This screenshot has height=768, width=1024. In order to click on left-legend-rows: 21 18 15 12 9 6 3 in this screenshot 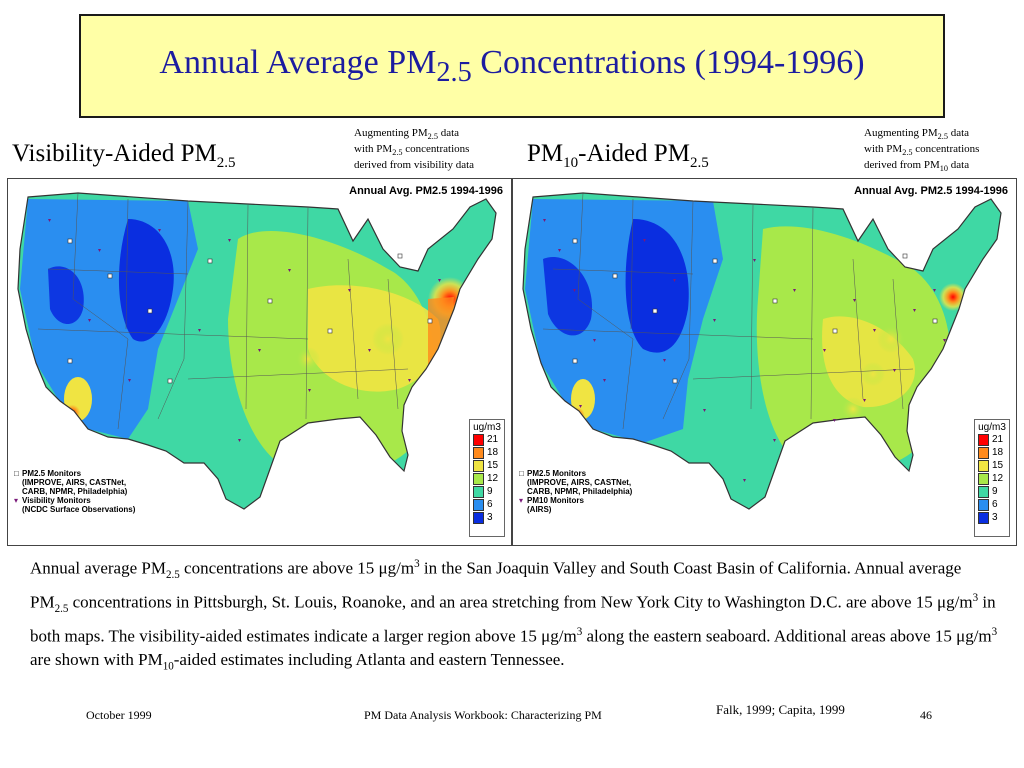, I will do `click(487, 478)`.